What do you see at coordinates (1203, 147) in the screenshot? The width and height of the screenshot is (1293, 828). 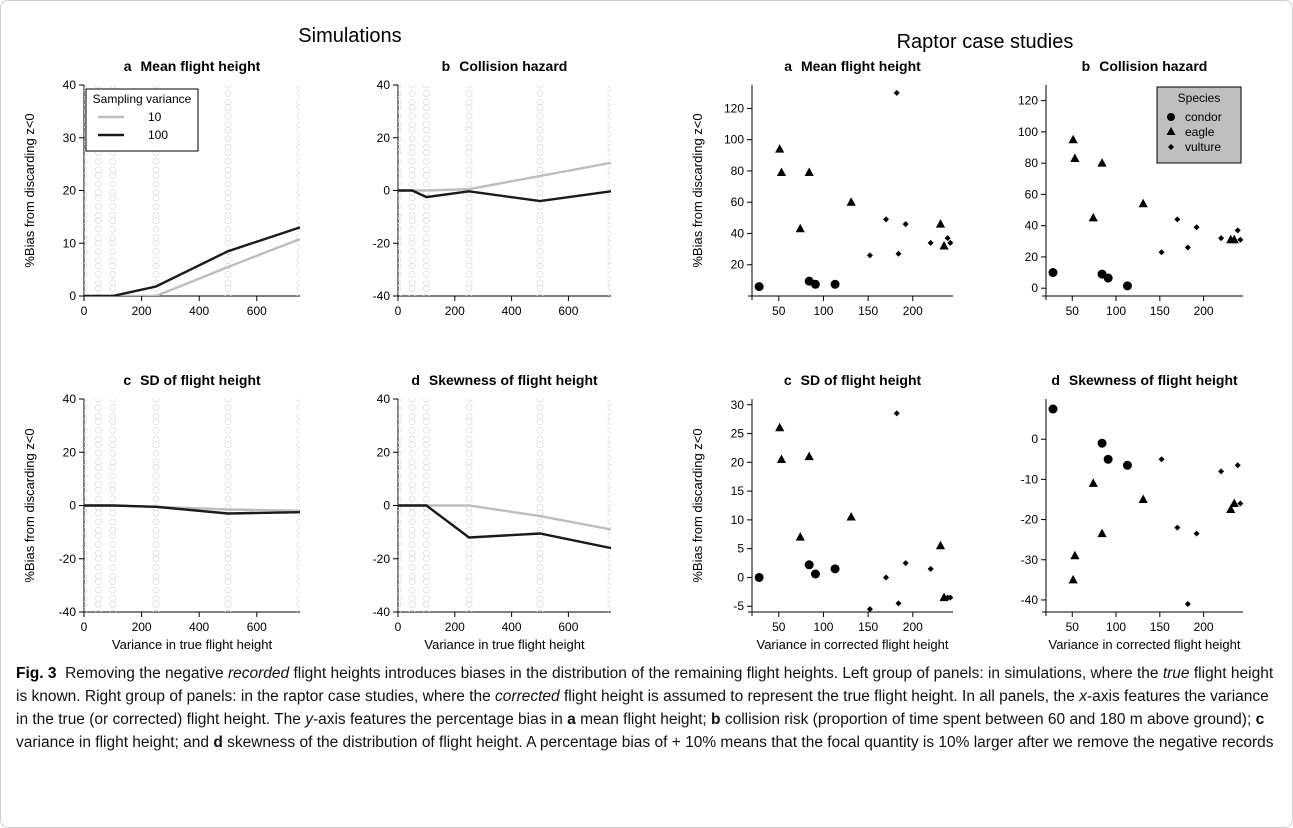 I see `legend-entry: vulture` at bounding box center [1203, 147].